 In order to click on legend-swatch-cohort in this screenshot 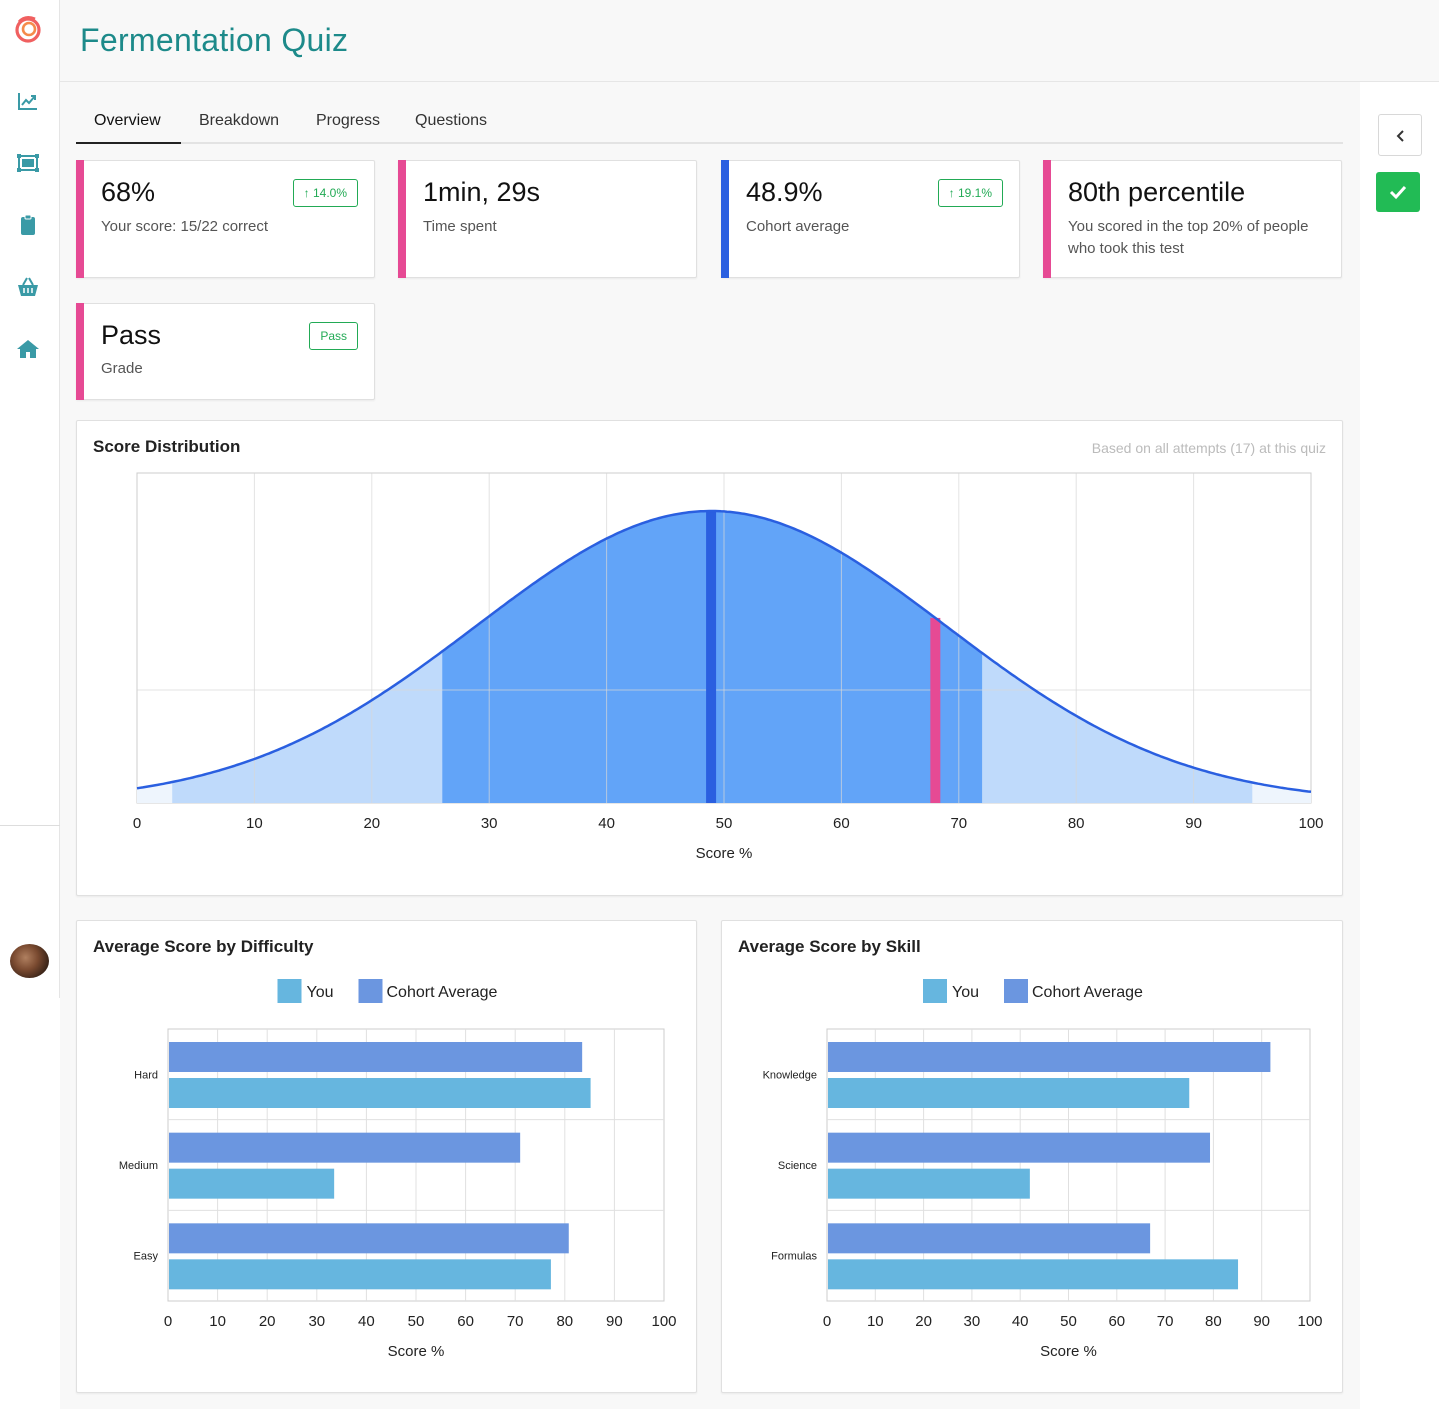, I will do `click(1016, 991)`.